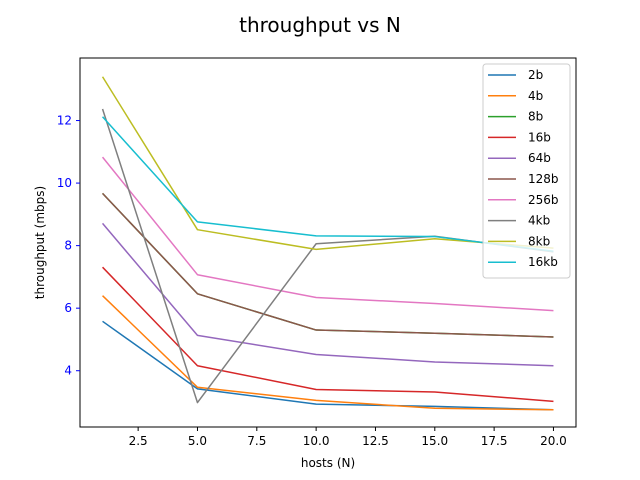  What do you see at coordinates (539, 221) in the screenshot?
I see `legend-label-4kb: 4kb` at bounding box center [539, 221].